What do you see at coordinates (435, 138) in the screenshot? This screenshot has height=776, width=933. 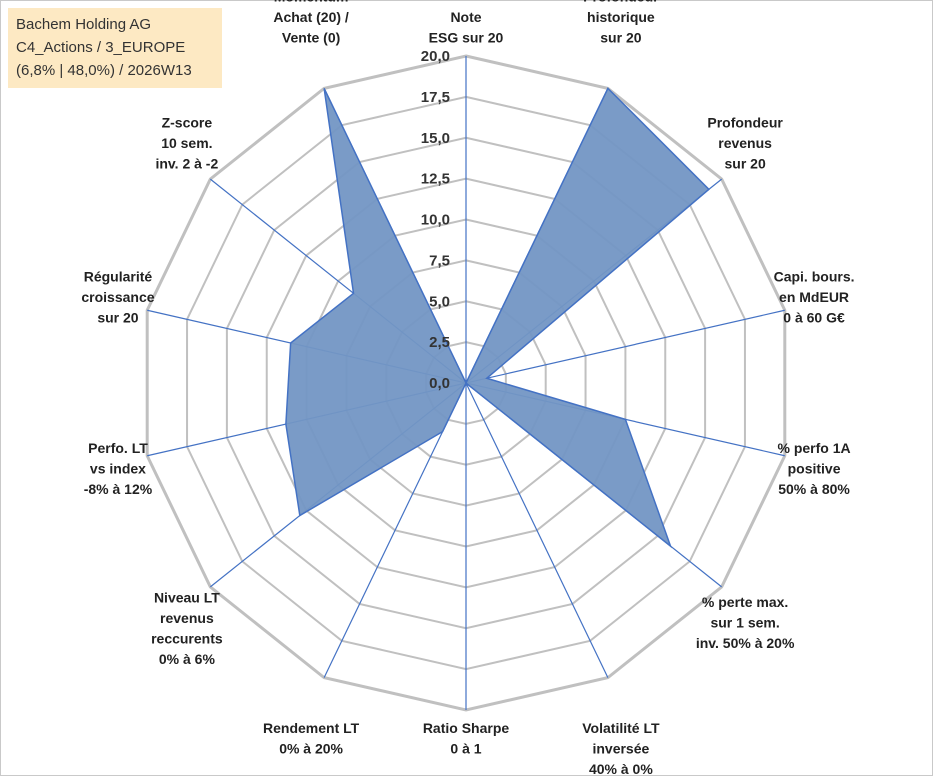 I see `tick-label: 15,0` at bounding box center [435, 138].